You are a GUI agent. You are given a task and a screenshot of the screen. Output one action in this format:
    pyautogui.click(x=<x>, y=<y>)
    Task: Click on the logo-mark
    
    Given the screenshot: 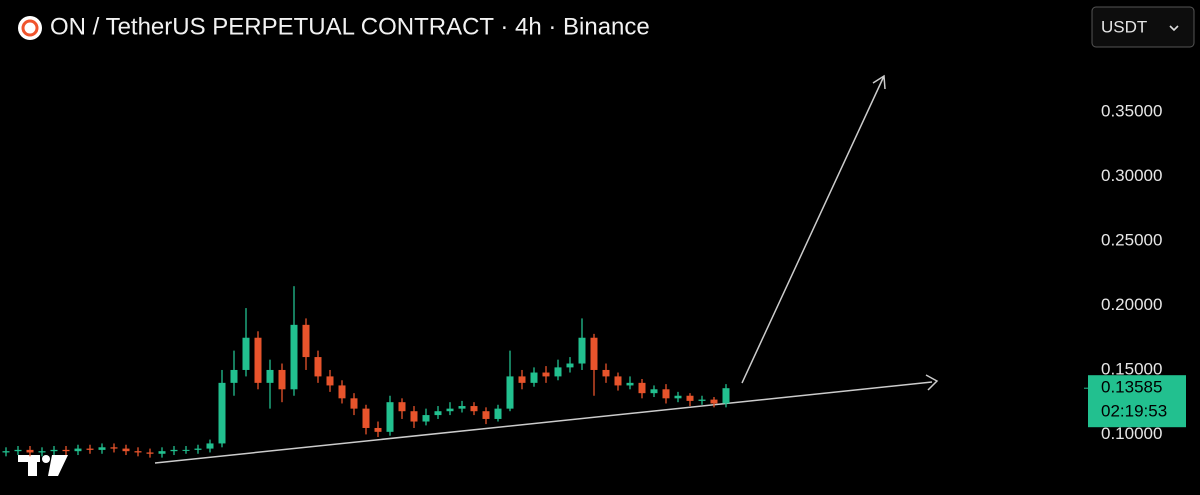 What is the action you would take?
    pyautogui.click(x=30, y=28)
    